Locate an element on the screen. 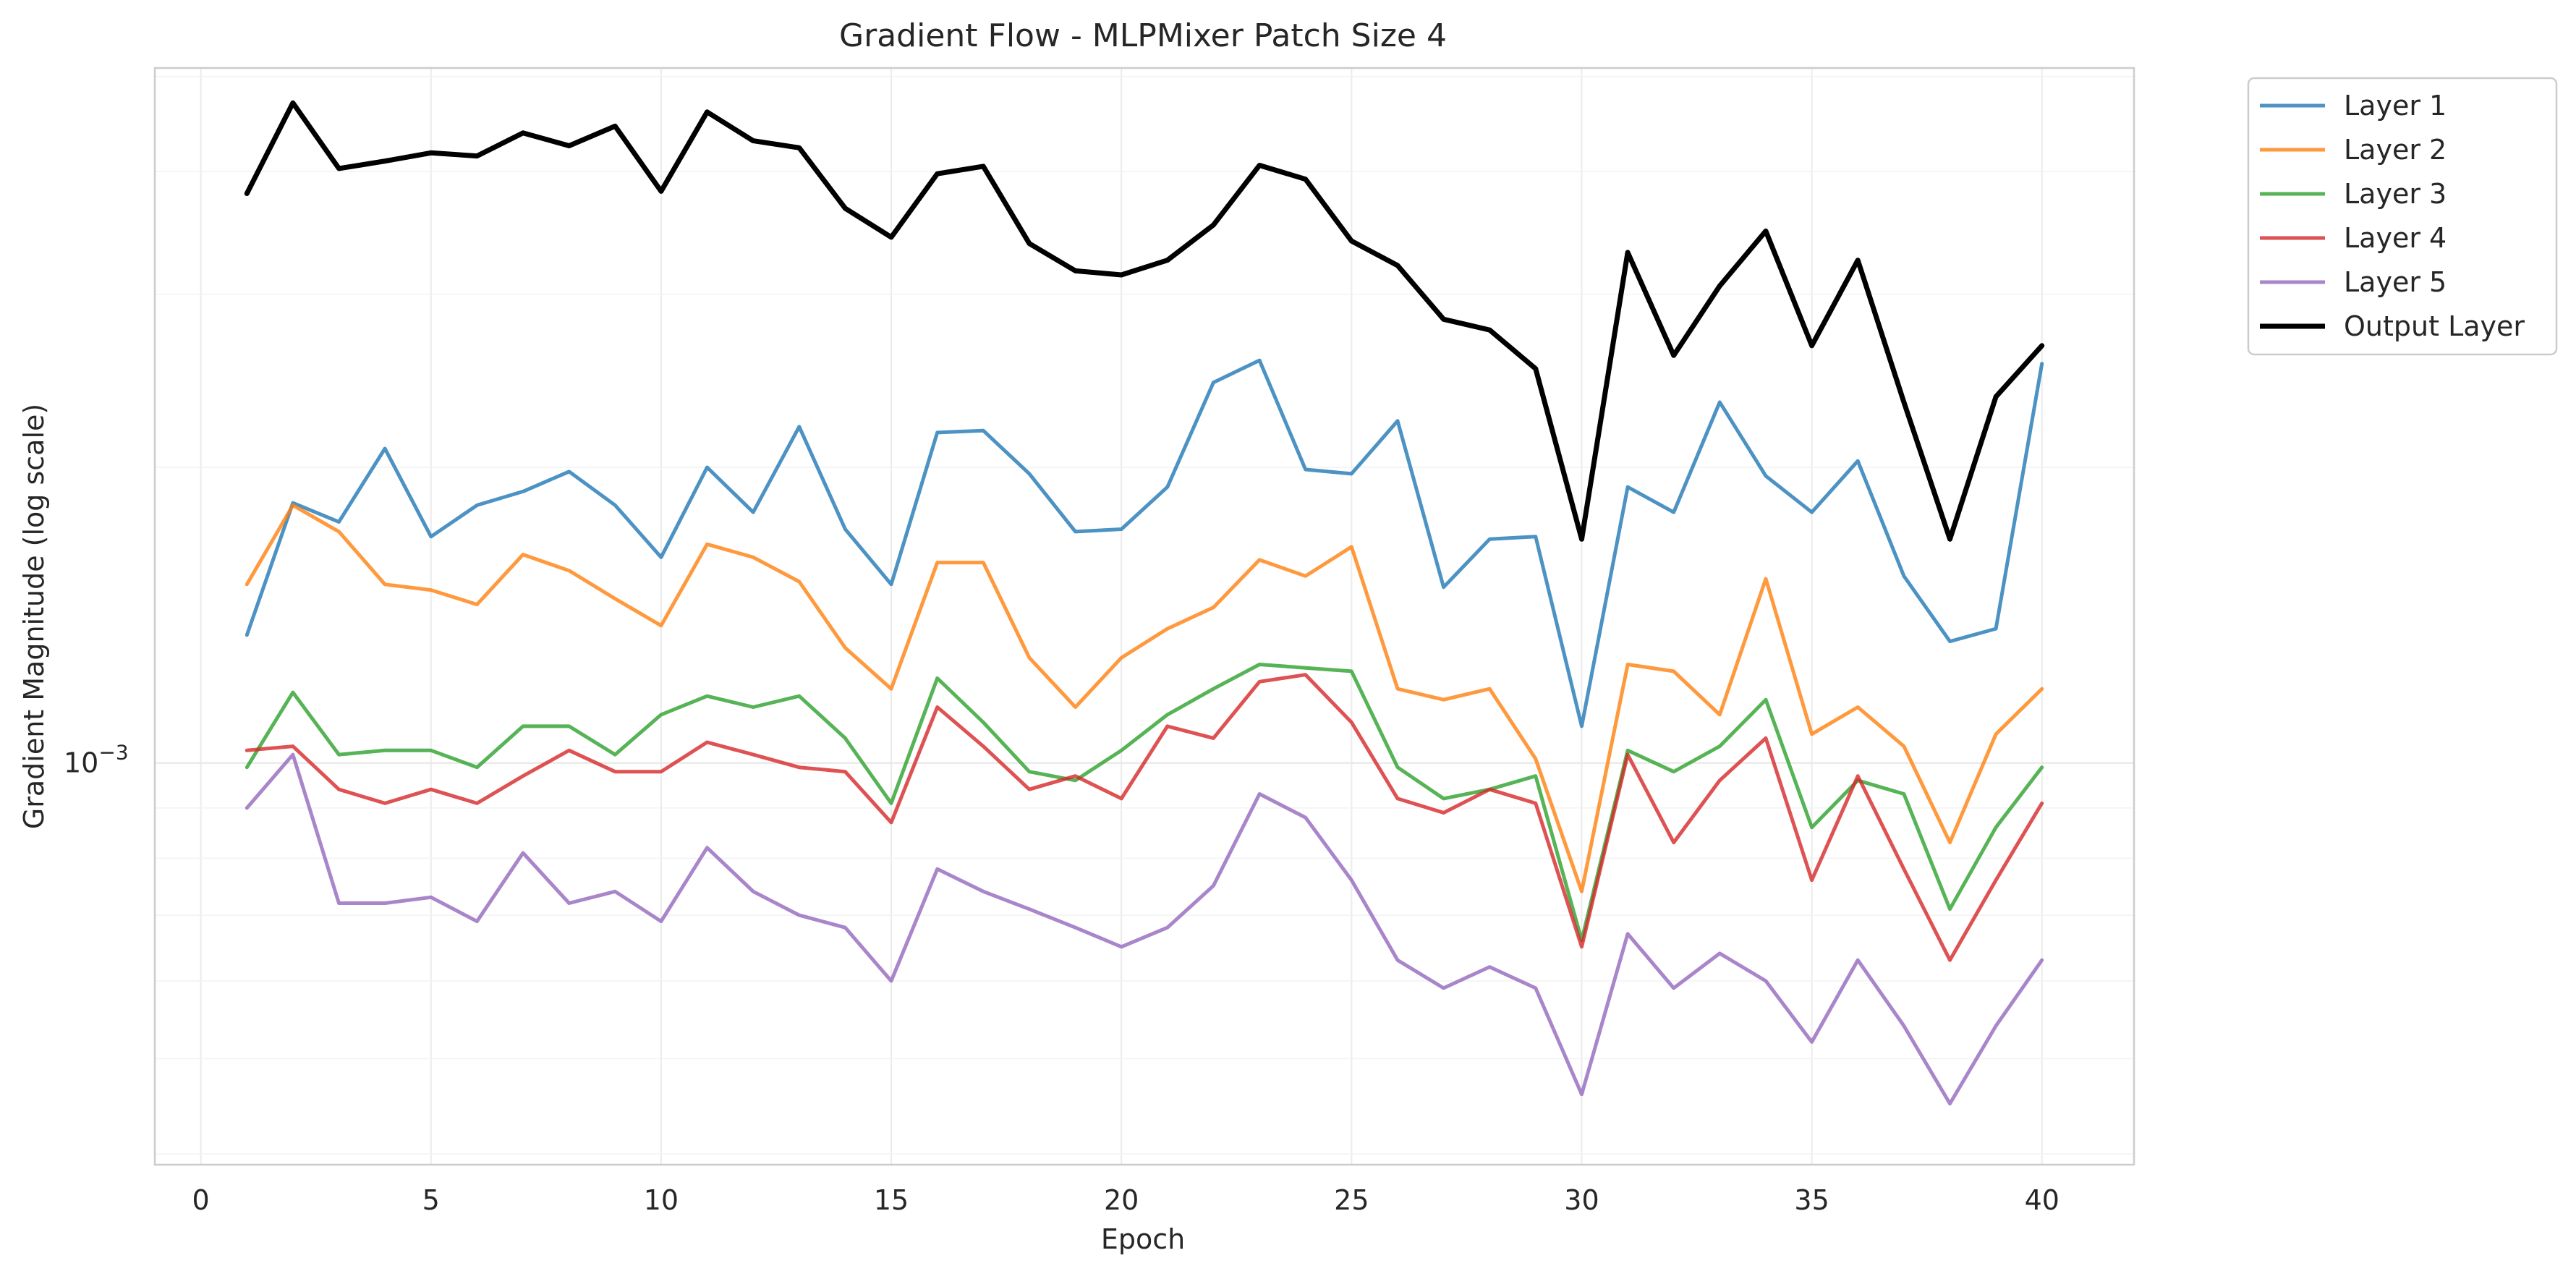 Image resolution: width=2576 pixels, height=1279 pixels. legend-label: Layer 5 is located at coordinates (2395, 282).